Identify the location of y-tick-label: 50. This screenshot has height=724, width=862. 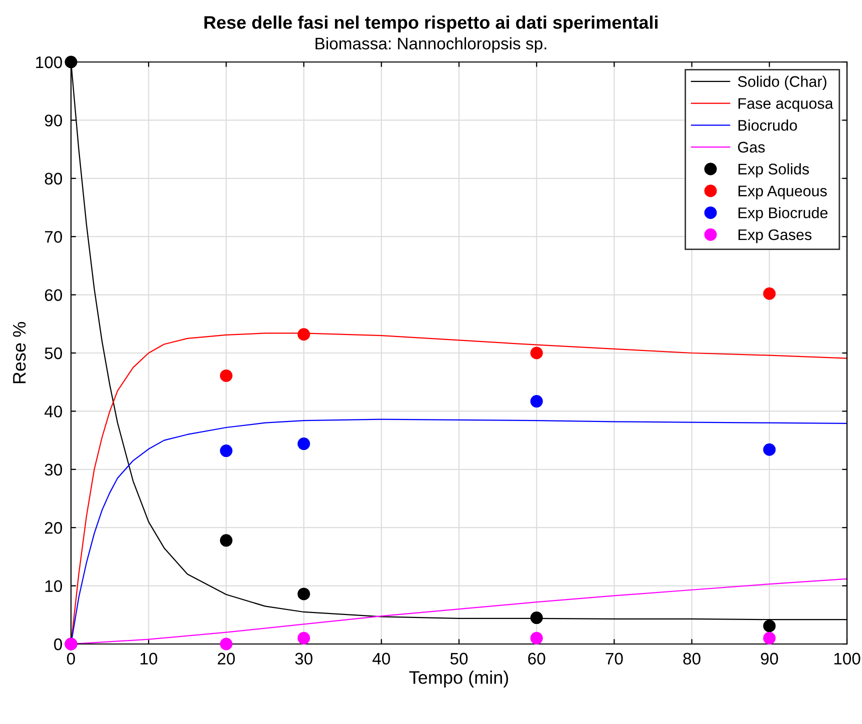
(53, 353).